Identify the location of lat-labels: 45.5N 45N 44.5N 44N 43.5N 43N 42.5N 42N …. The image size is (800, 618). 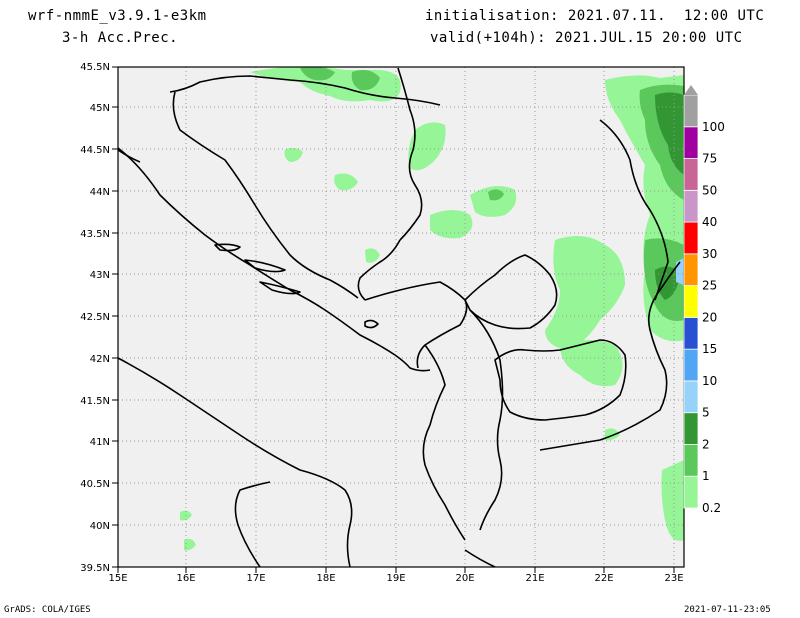
(95, 318).